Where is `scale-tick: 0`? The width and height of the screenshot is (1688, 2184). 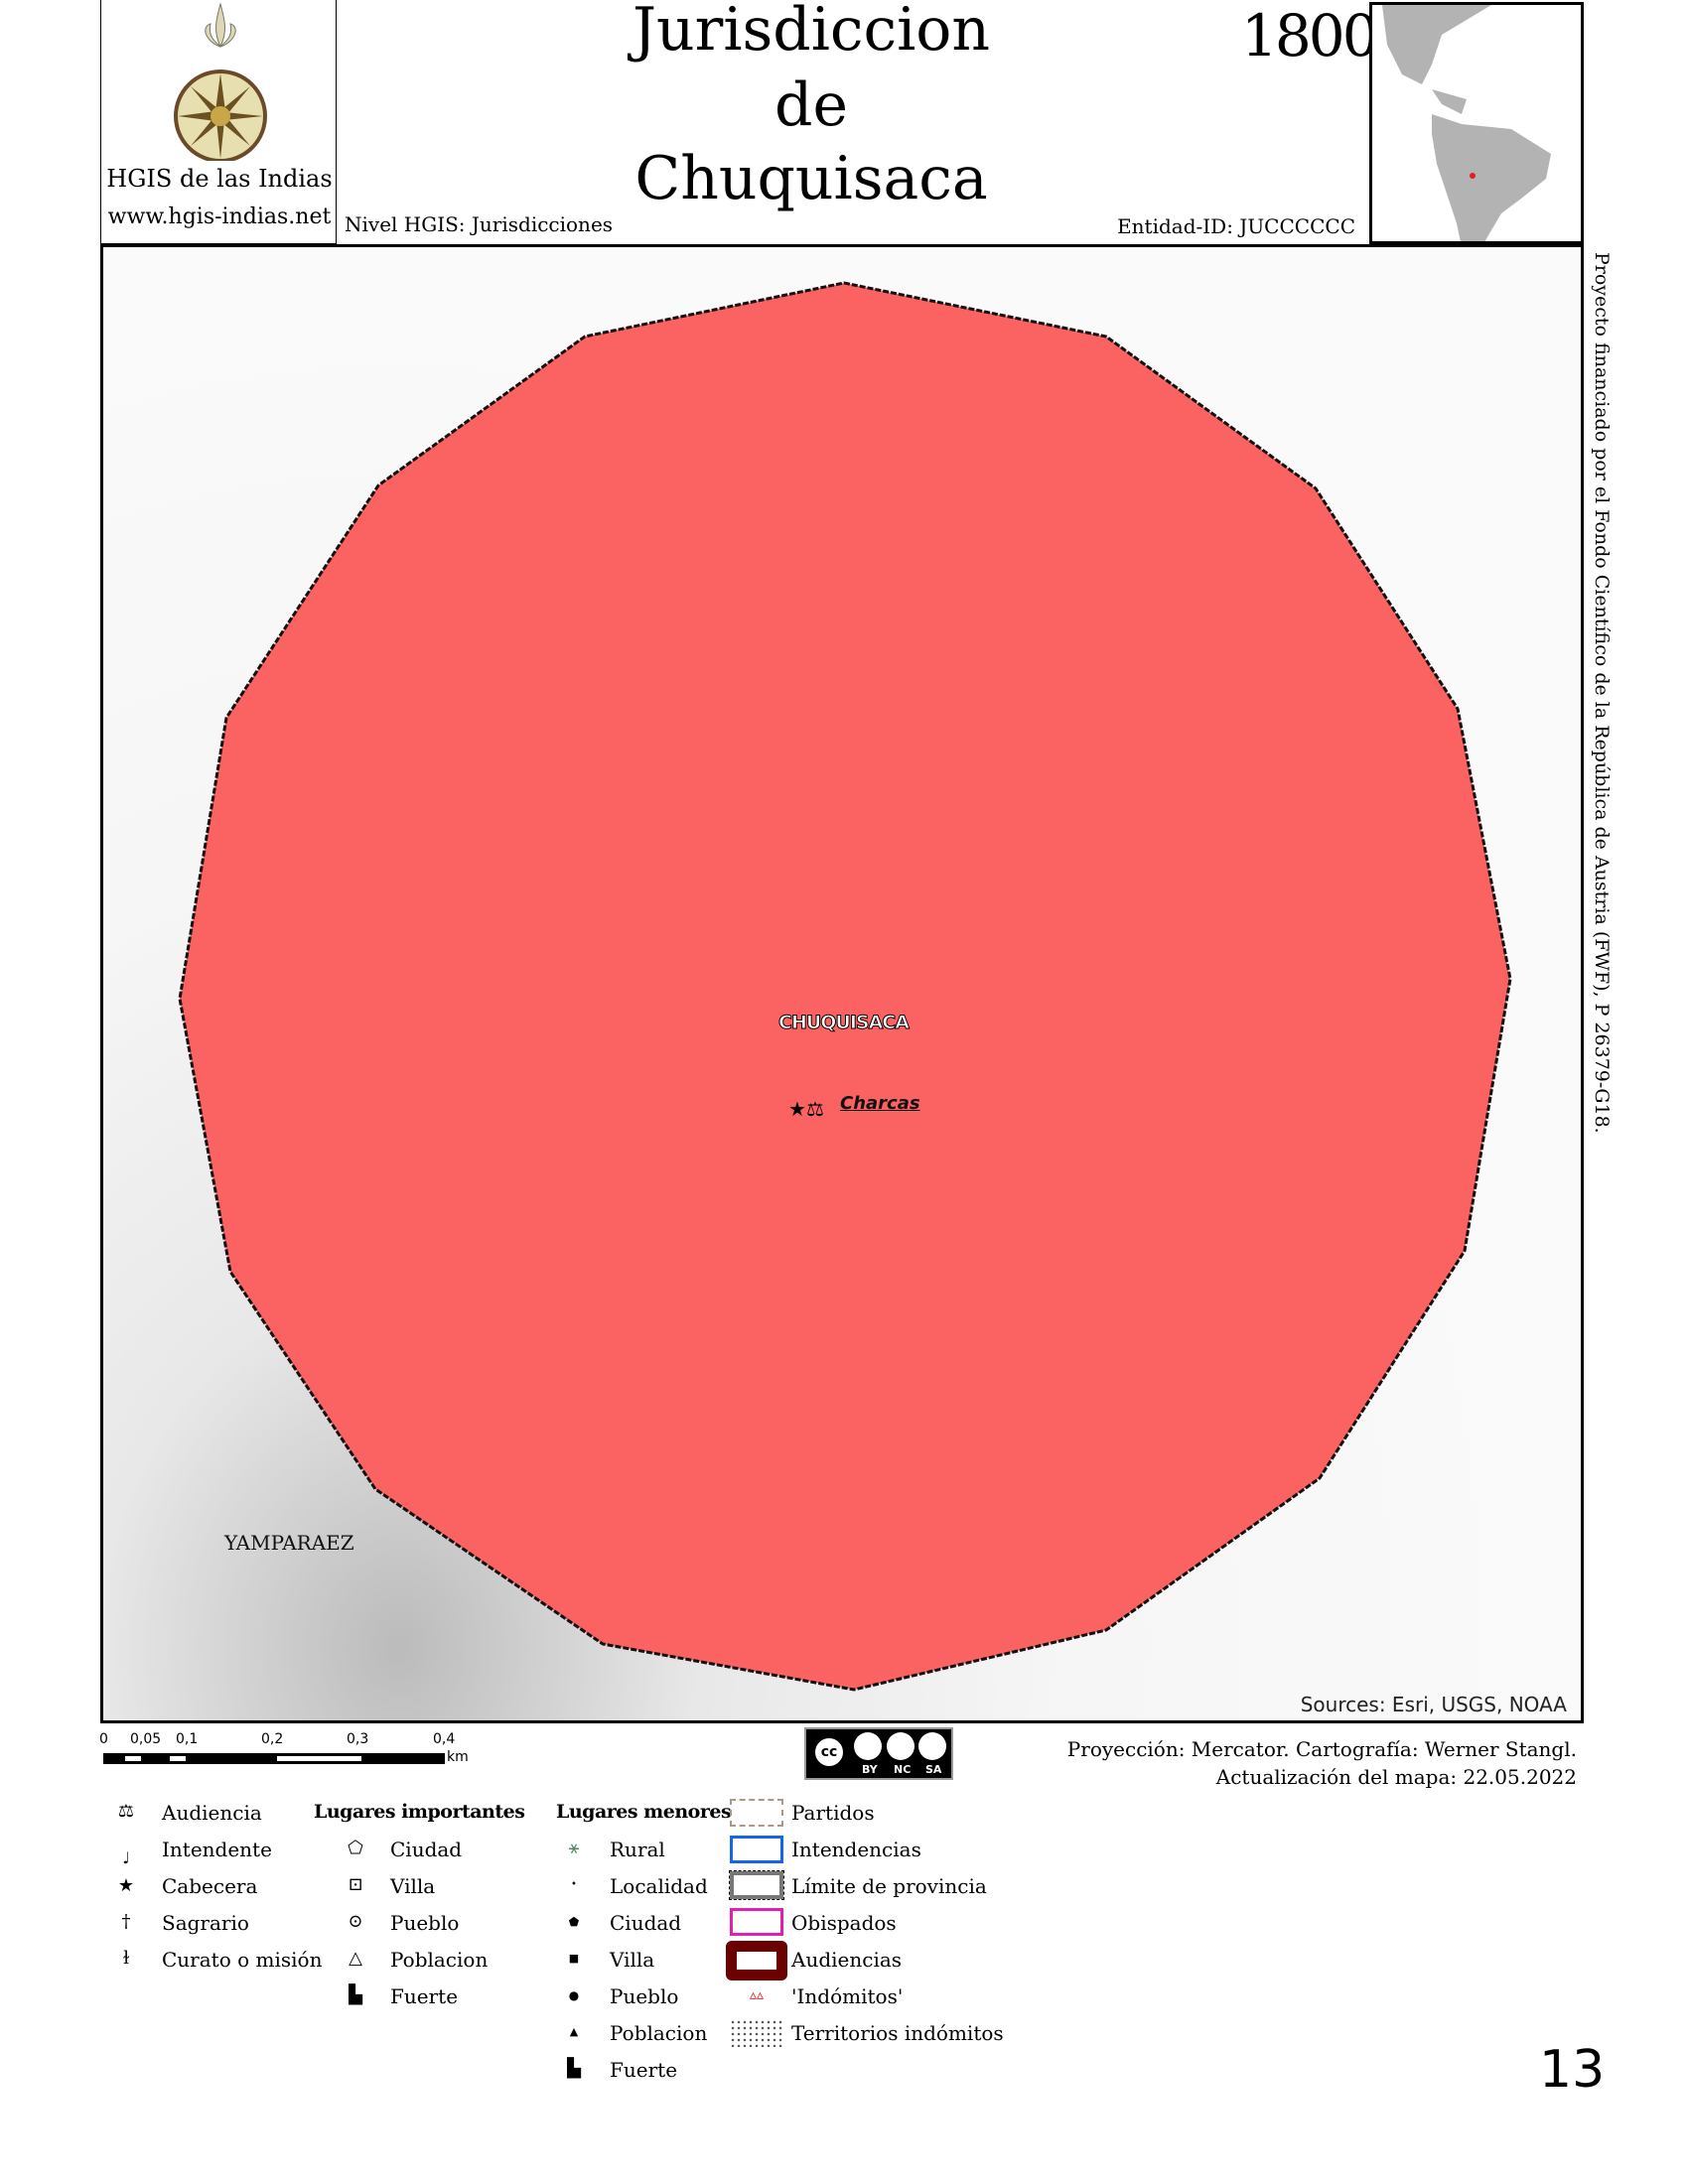 scale-tick: 0 is located at coordinates (103, 1739).